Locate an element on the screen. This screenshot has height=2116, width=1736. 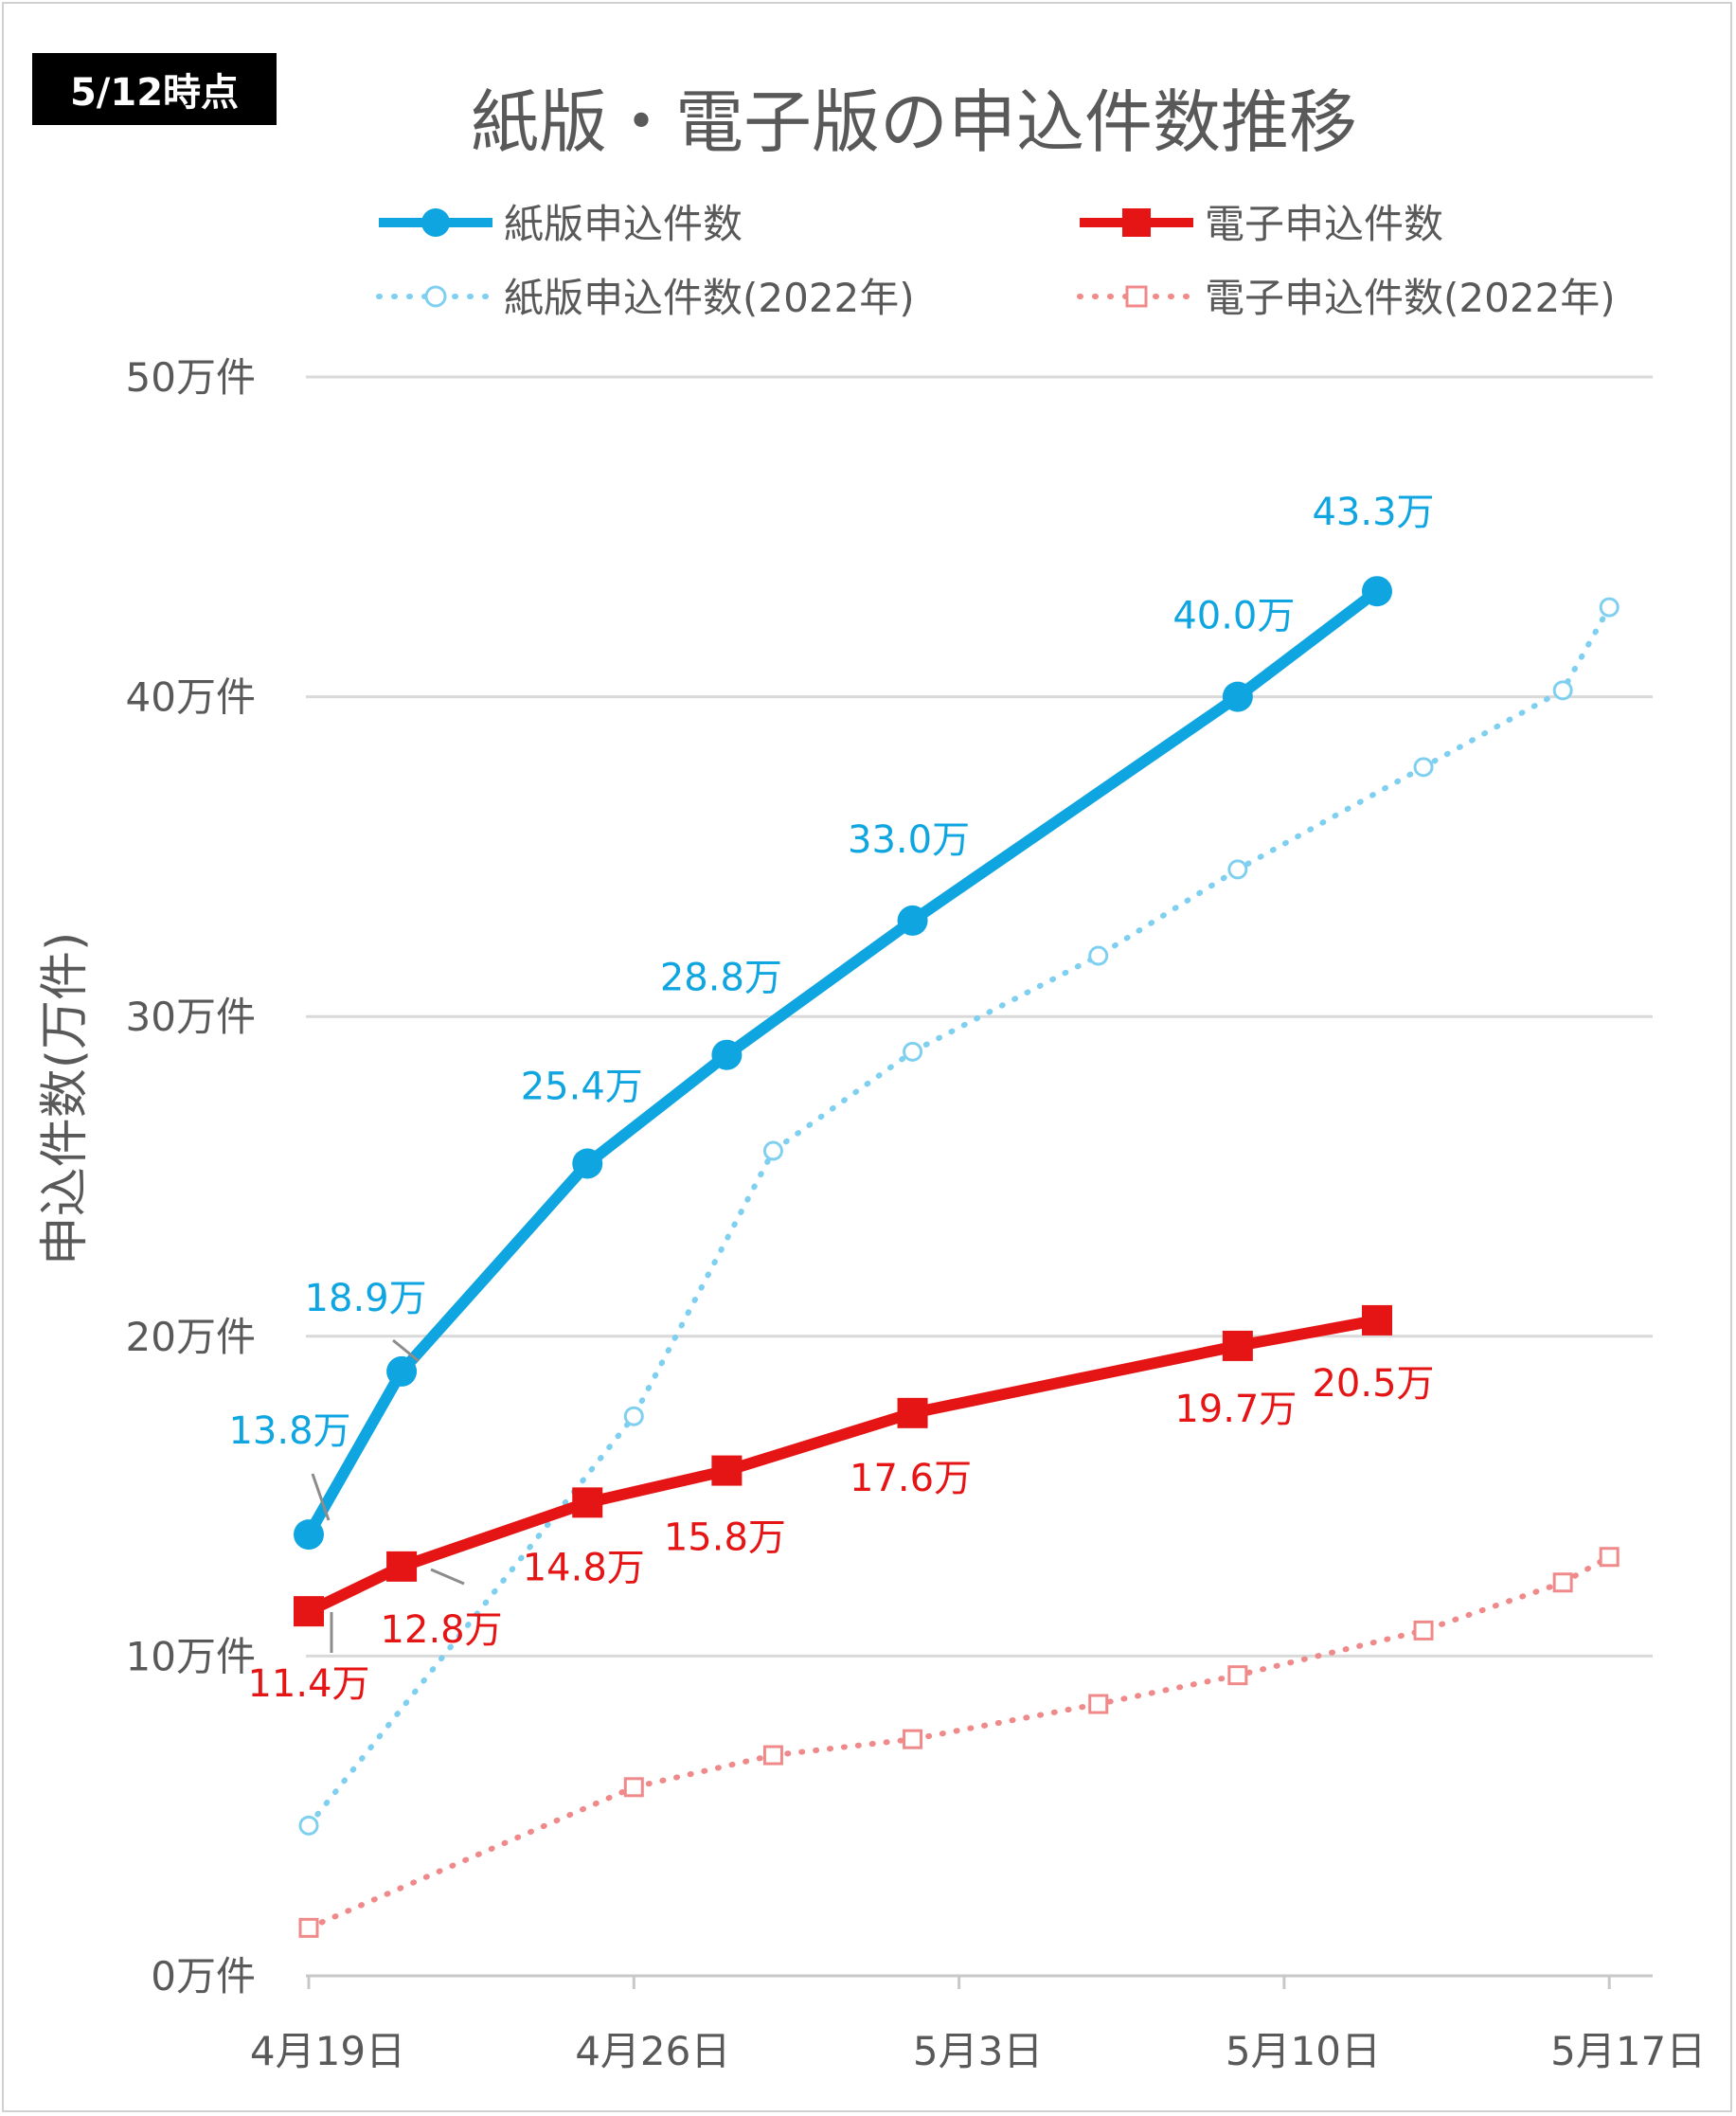
data-label-paper: 18.9万 is located at coordinates (366, 1298).